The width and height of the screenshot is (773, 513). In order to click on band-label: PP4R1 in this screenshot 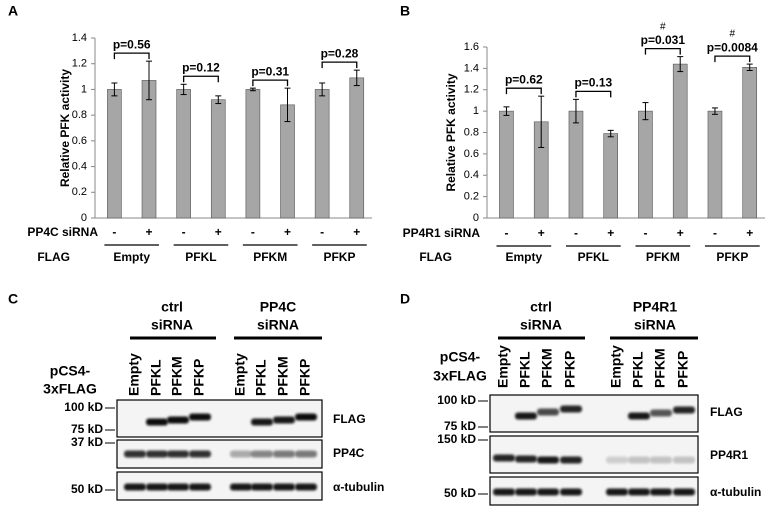, I will do `click(729, 455)`.